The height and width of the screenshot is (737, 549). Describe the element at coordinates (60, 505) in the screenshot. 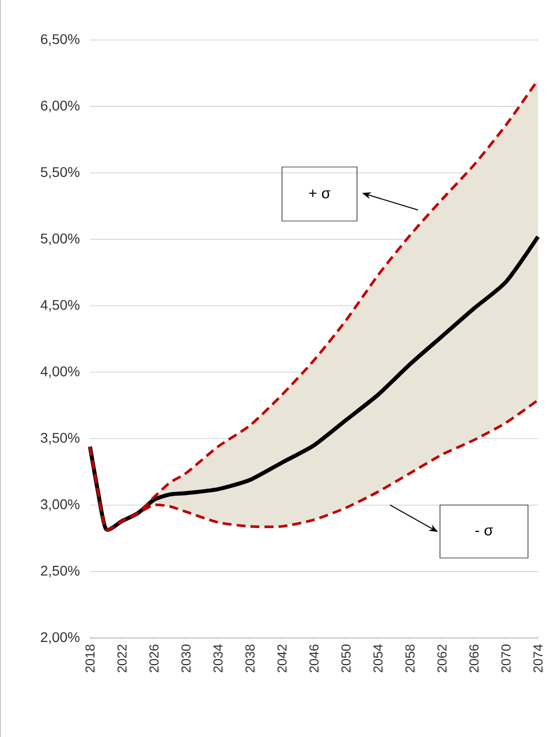

I see `y-tick-label: 3,00%` at that location.